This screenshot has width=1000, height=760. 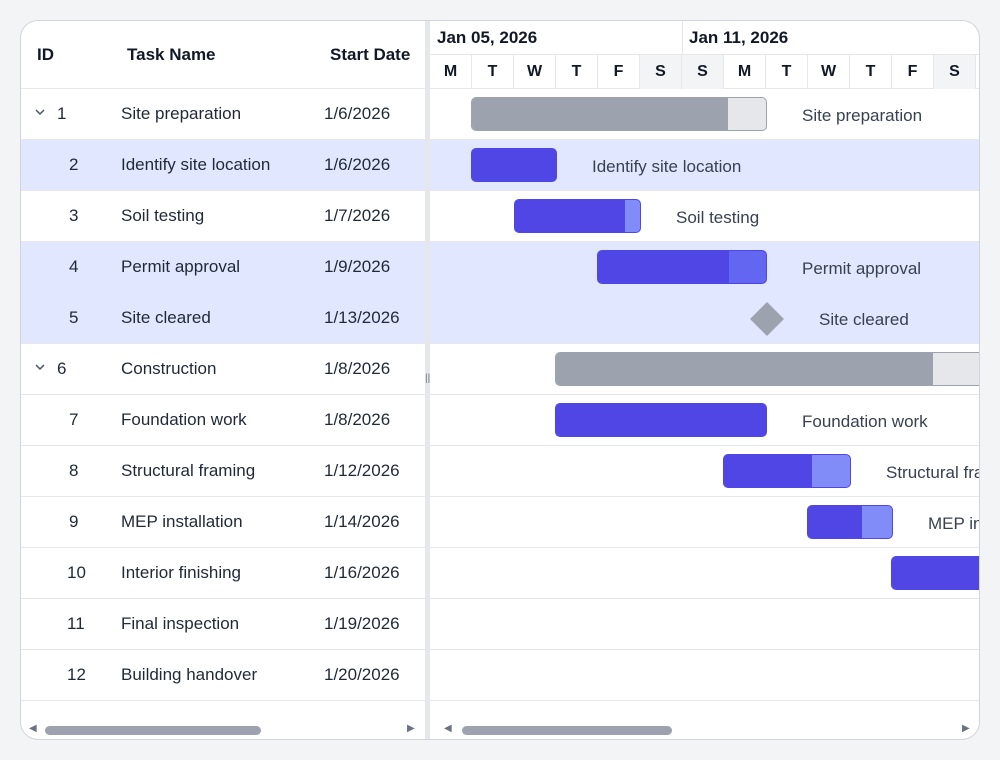 What do you see at coordinates (932, 472) in the screenshot?
I see `bar-label: Structural framing` at bounding box center [932, 472].